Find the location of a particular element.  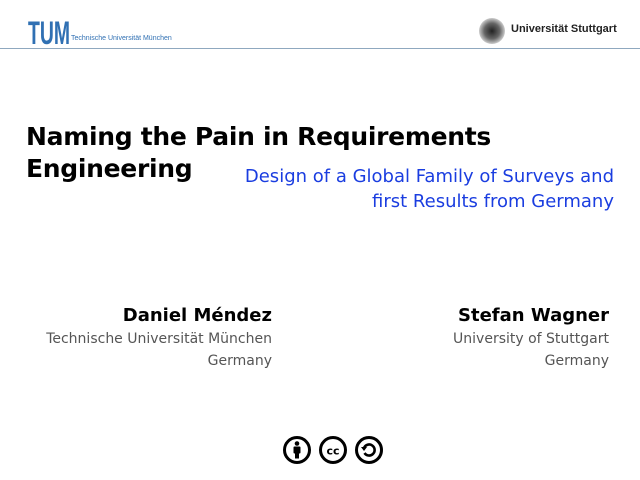

creative-commons-icon: cc is located at coordinates (333, 450).